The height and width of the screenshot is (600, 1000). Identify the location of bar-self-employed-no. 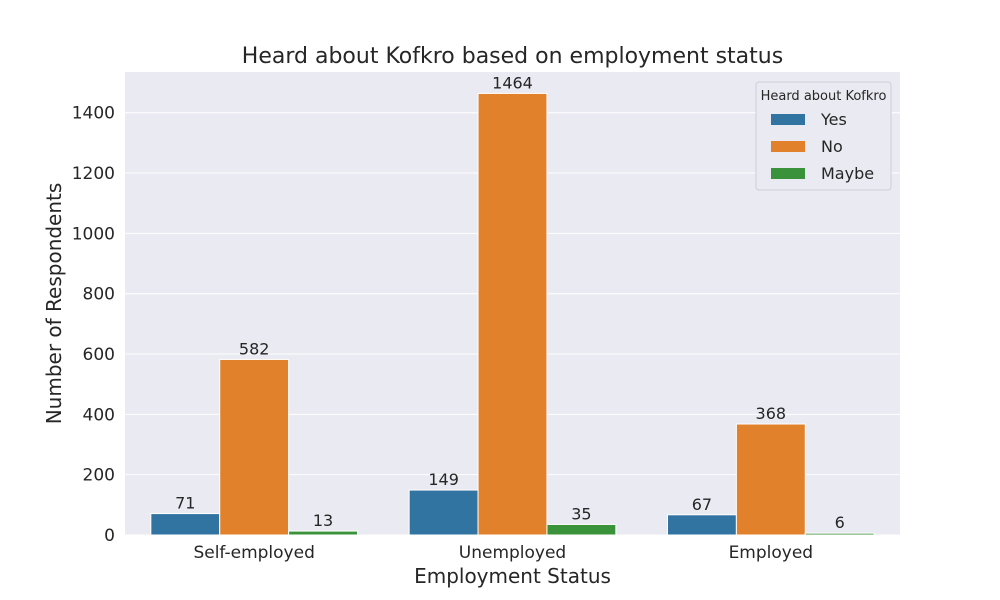
(254, 447).